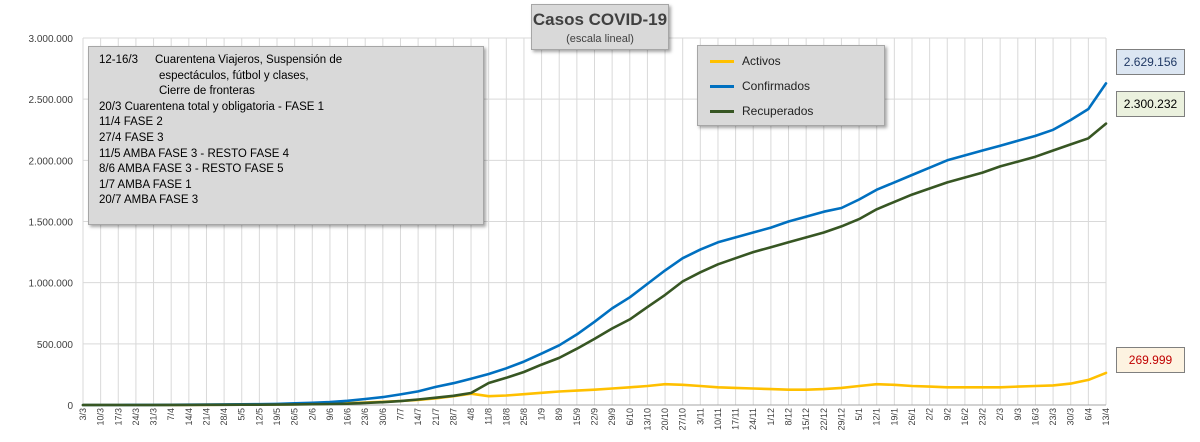 This screenshot has width=1200, height=442. Describe the element at coordinates (983, 417) in the screenshot. I see `x-tick-label: 23/2` at that location.